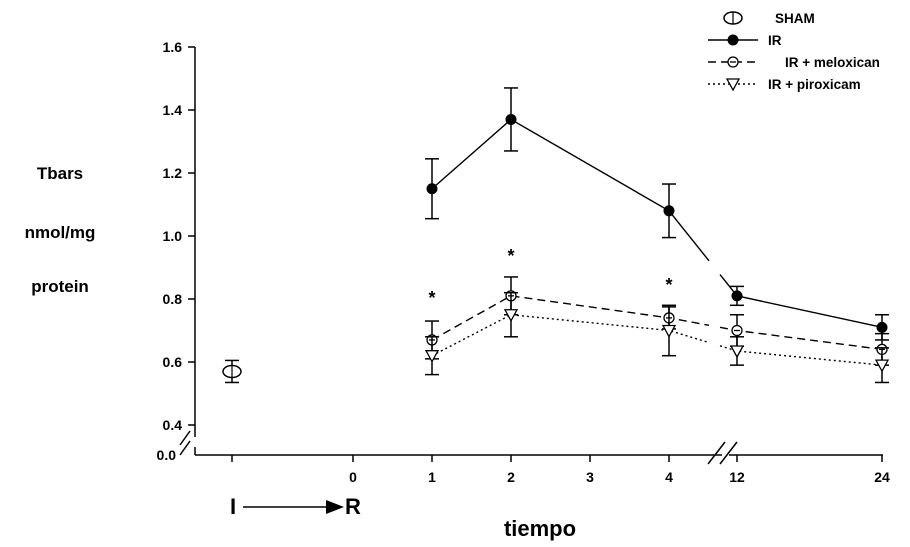 This screenshot has height=547, width=910. Describe the element at coordinates (882, 477) in the screenshot. I see `x-tick-label: 24` at that location.